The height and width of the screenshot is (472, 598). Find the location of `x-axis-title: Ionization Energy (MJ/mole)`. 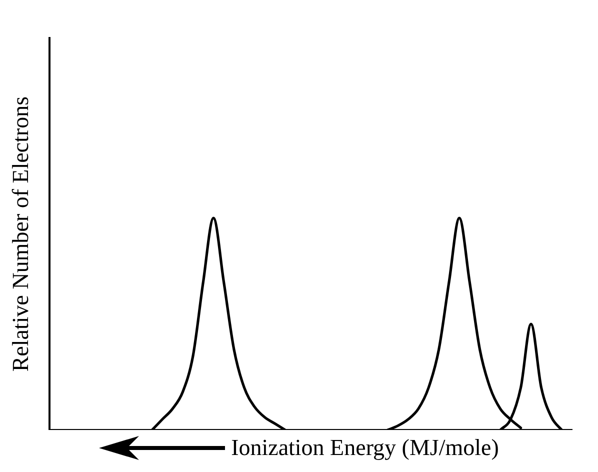

x-axis-title: Ionization Energy (MJ/mole) is located at coordinates (365, 448).